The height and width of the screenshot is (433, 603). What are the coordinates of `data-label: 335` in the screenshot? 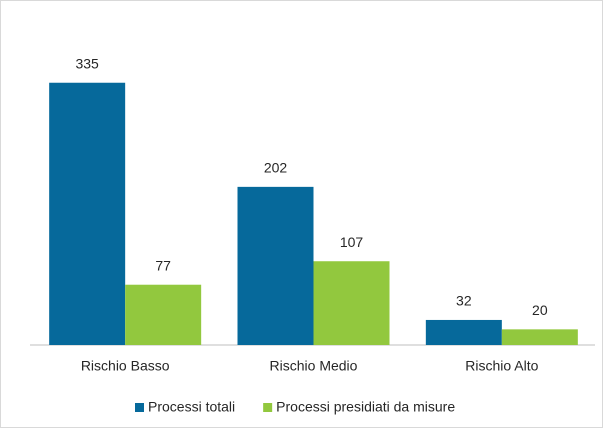 It's located at (87, 63).